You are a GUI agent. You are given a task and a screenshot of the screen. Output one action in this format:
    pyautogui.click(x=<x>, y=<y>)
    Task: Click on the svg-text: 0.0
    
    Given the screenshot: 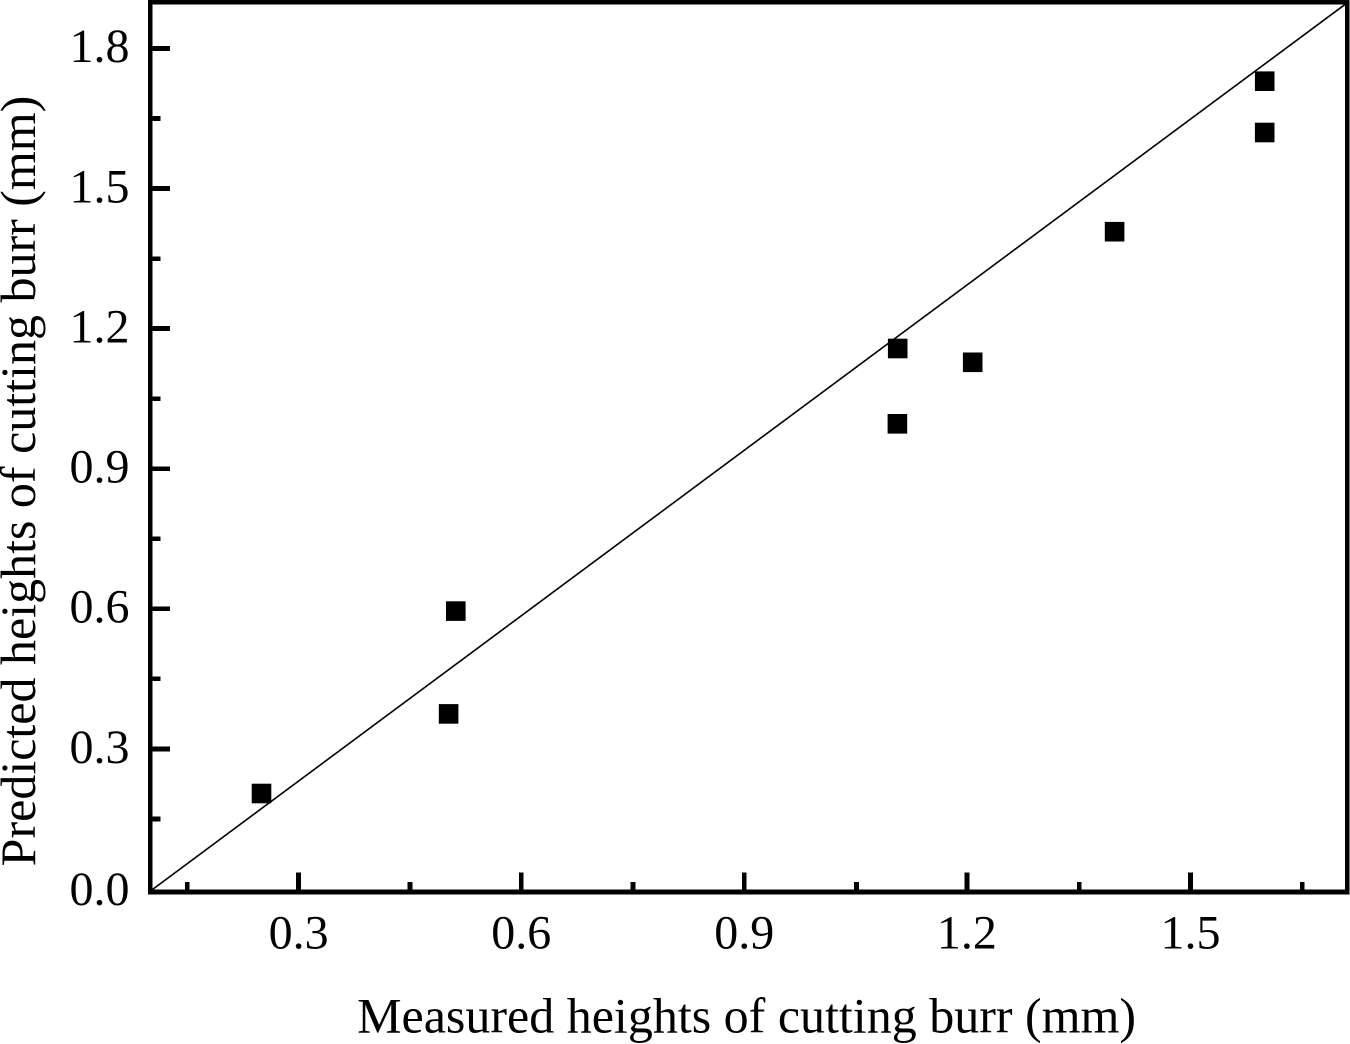 What is the action you would take?
    pyautogui.click(x=100, y=889)
    